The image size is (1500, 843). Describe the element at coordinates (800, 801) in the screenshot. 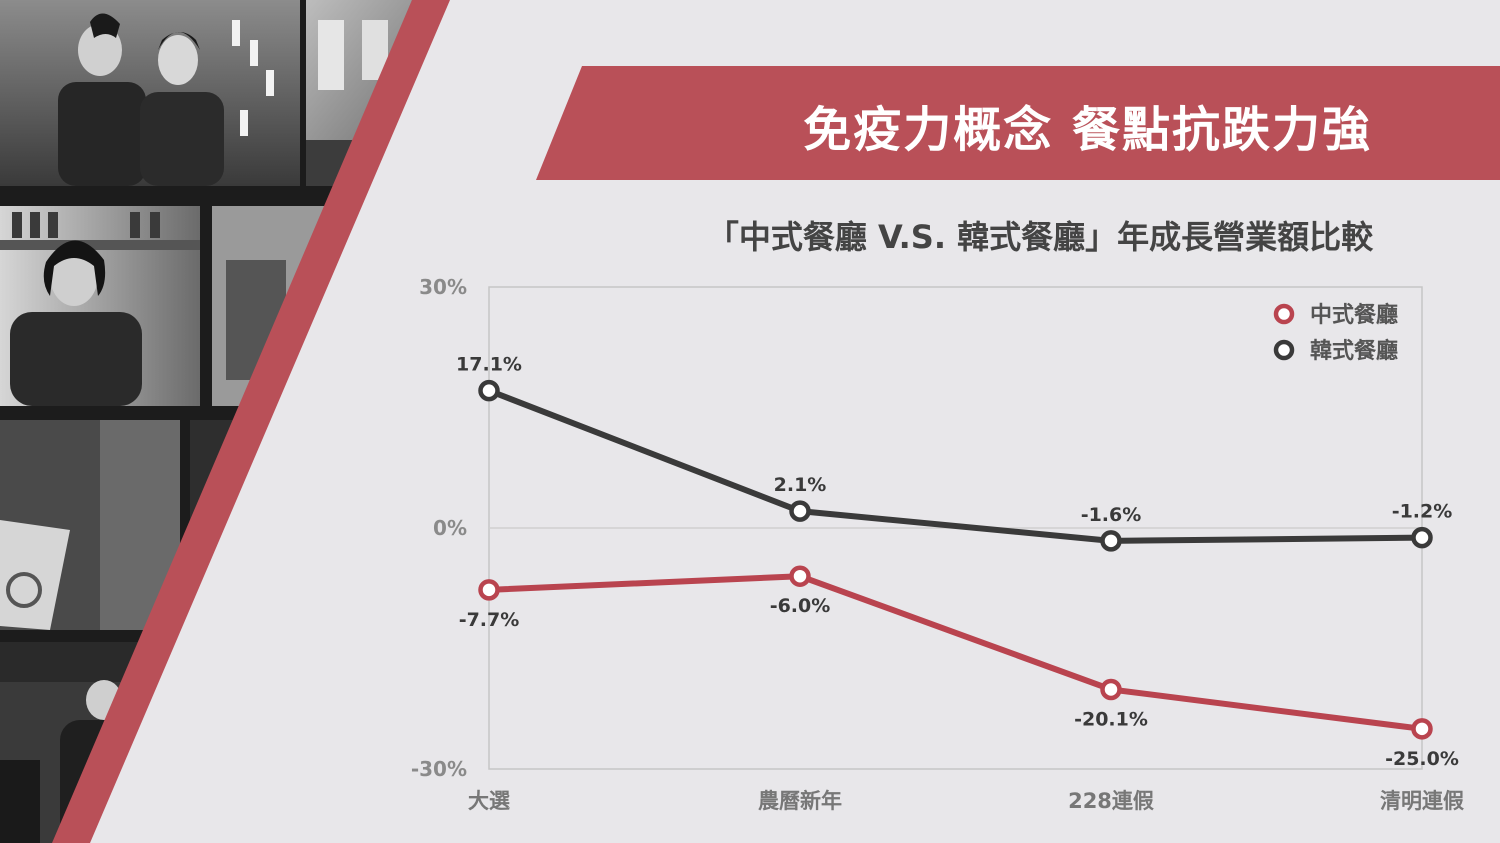

I see `x-tick-label: 農曆新年` at that location.